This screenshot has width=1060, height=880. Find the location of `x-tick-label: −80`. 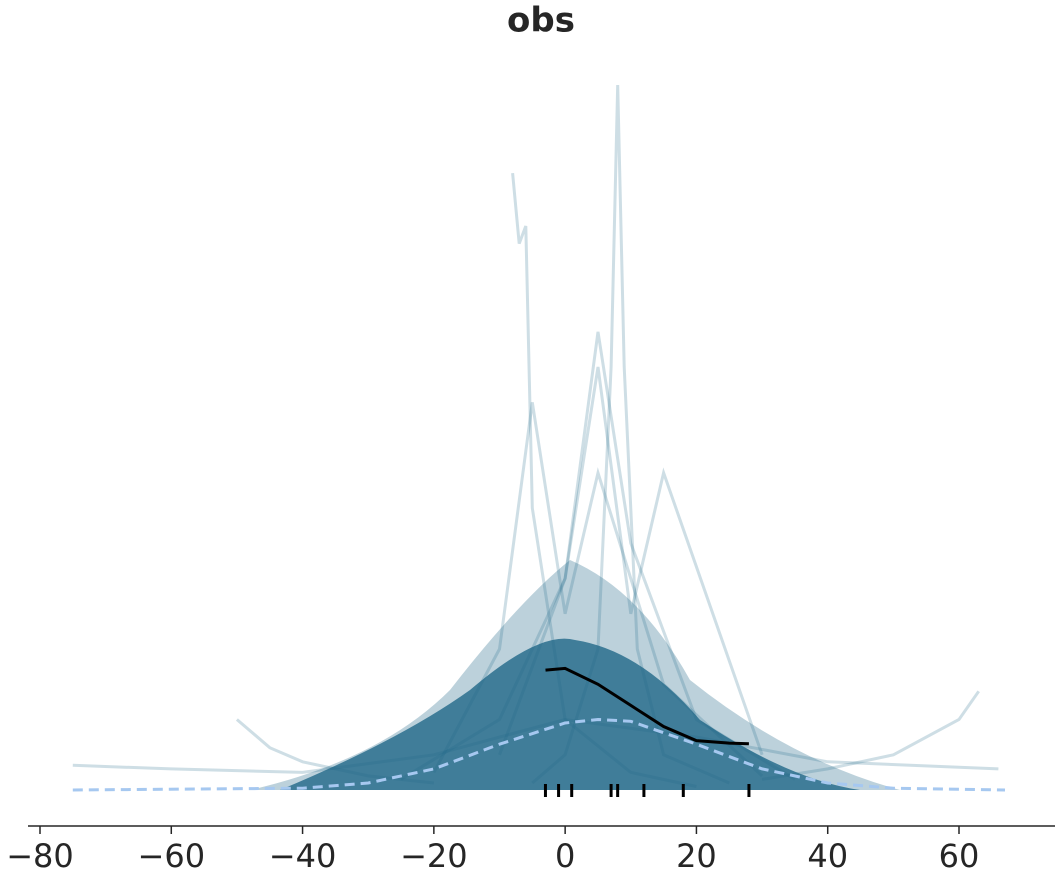

x-tick-label: −80 is located at coordinates (40, 856).